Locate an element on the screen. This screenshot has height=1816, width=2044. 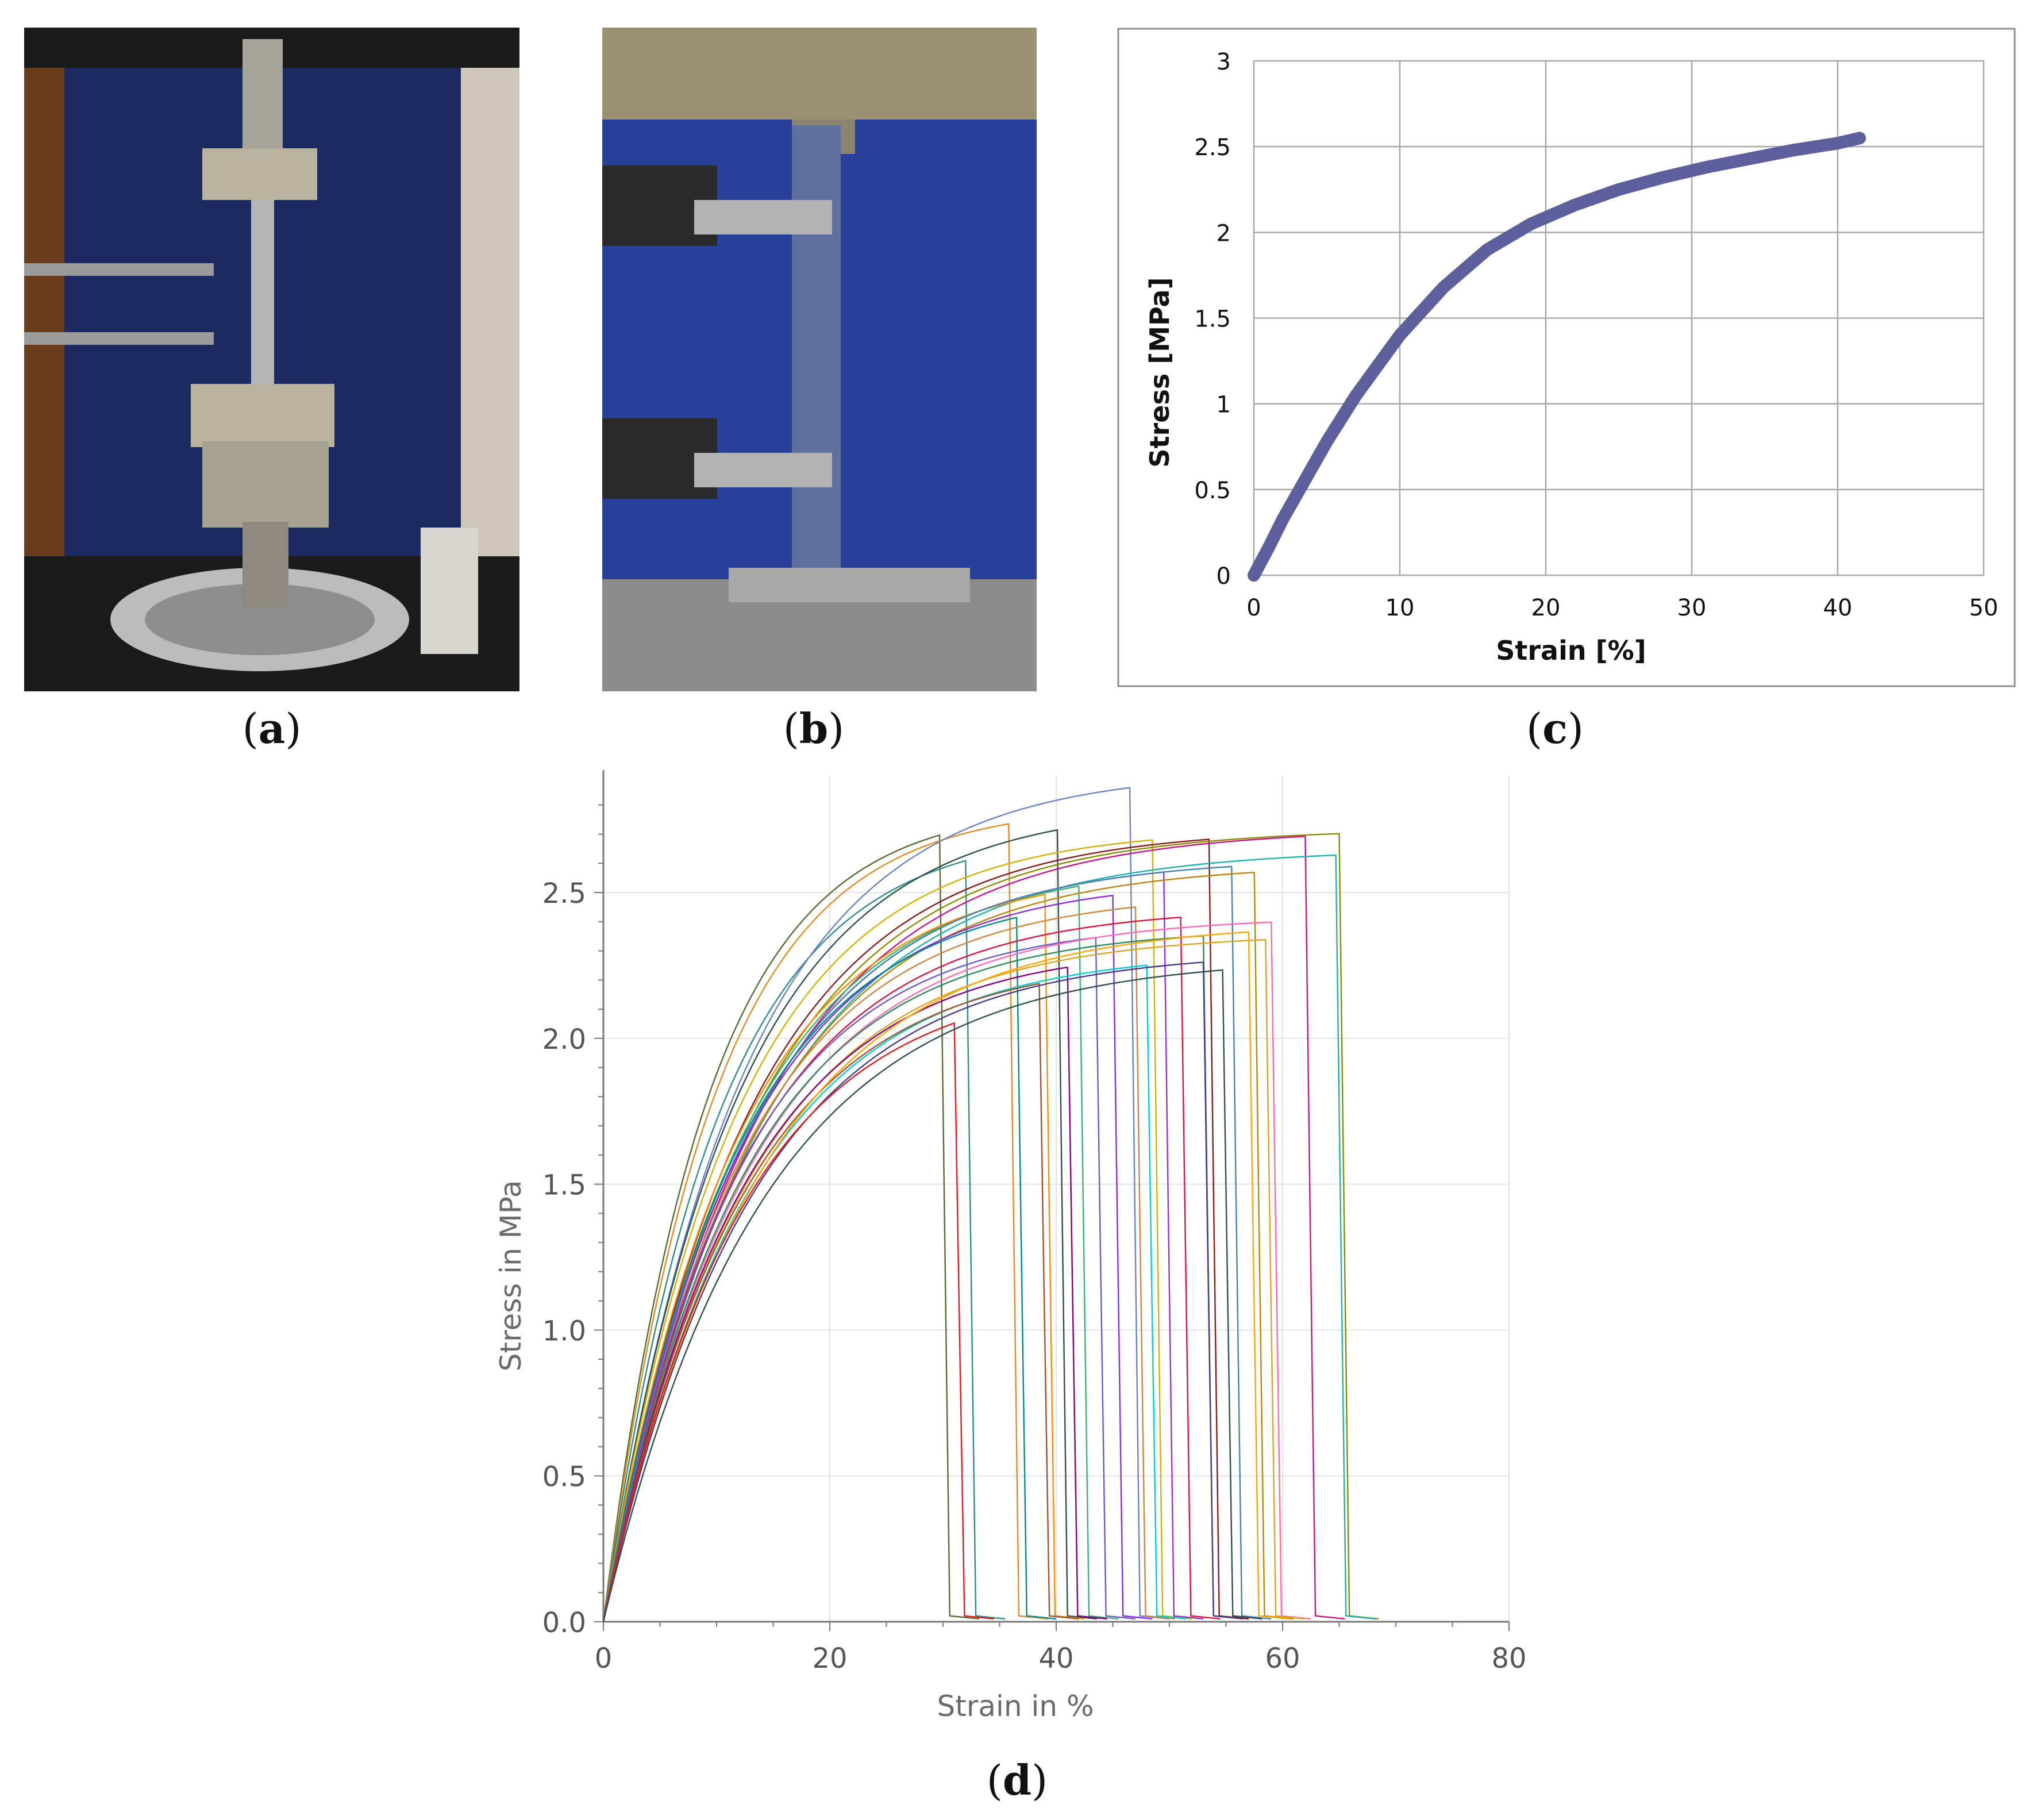
chart-c-x-tick-label: 40 is located at coordinates (1838, 608).